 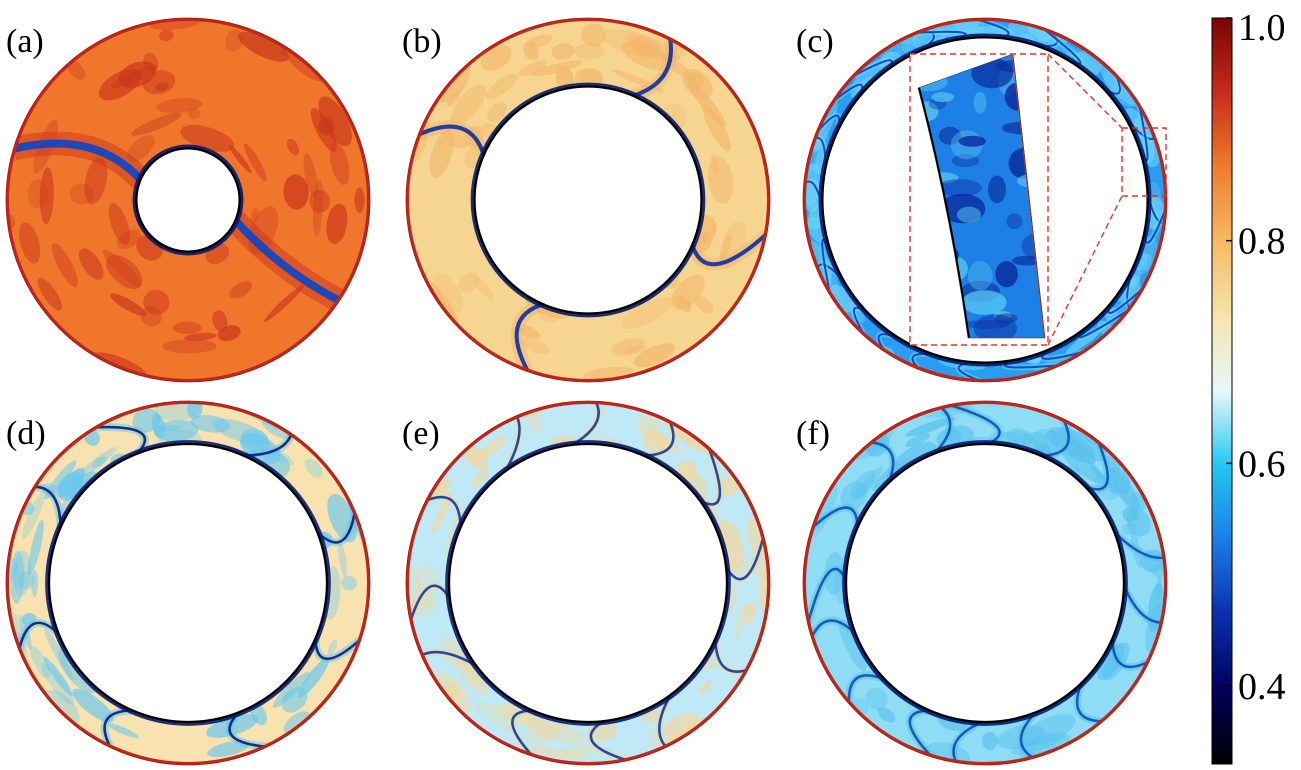 I want to click on panel-label-b: (b), so click(x=422, y=41).